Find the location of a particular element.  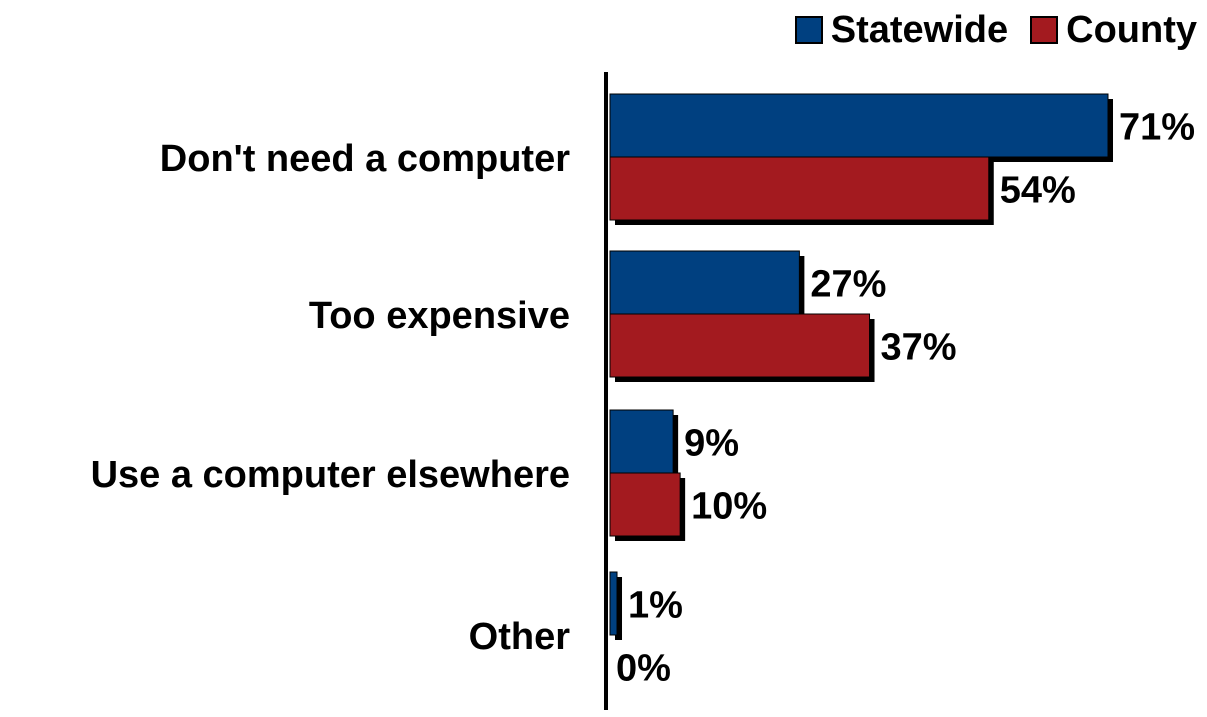

category-label: Use a computer elsewhere is located at coordinates (330, 475).